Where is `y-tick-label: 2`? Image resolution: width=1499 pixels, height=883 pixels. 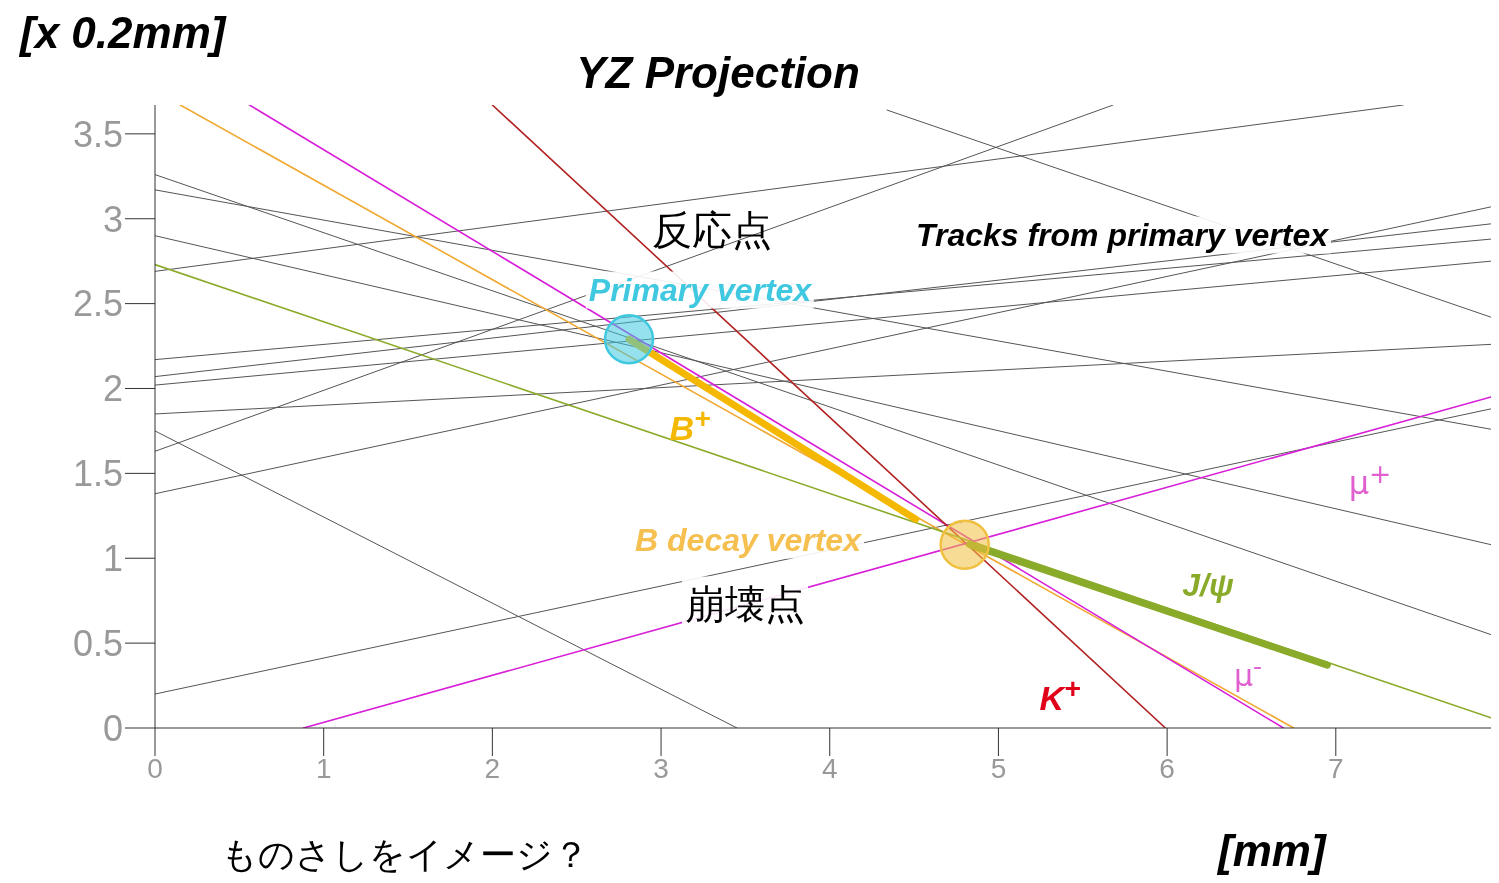 y-tick-label: 2 is located at coordinates (112, 389).